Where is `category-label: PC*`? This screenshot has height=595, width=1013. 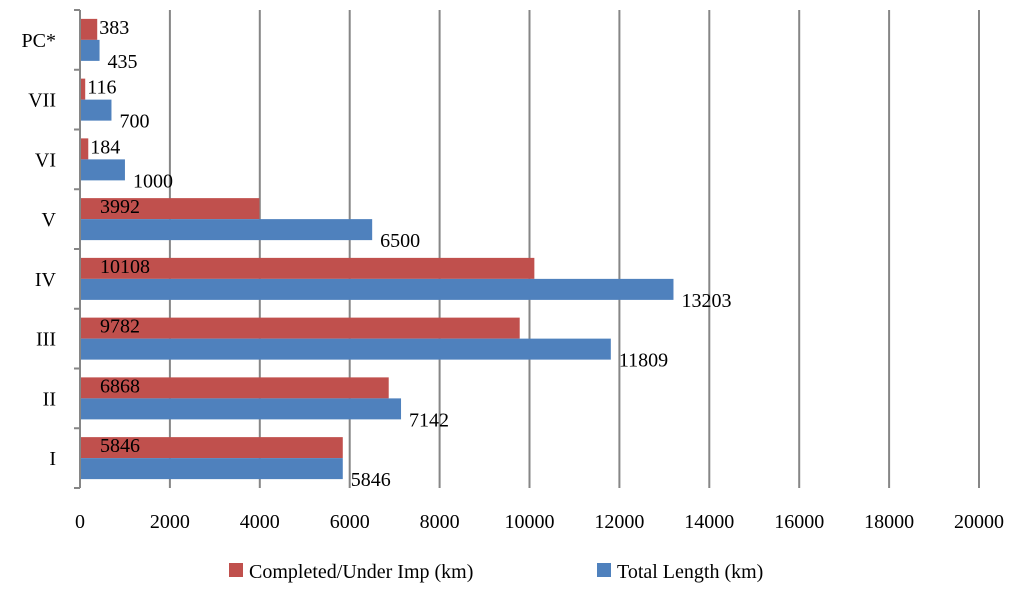 category-label: PC* is located at coordinates (39, 41).